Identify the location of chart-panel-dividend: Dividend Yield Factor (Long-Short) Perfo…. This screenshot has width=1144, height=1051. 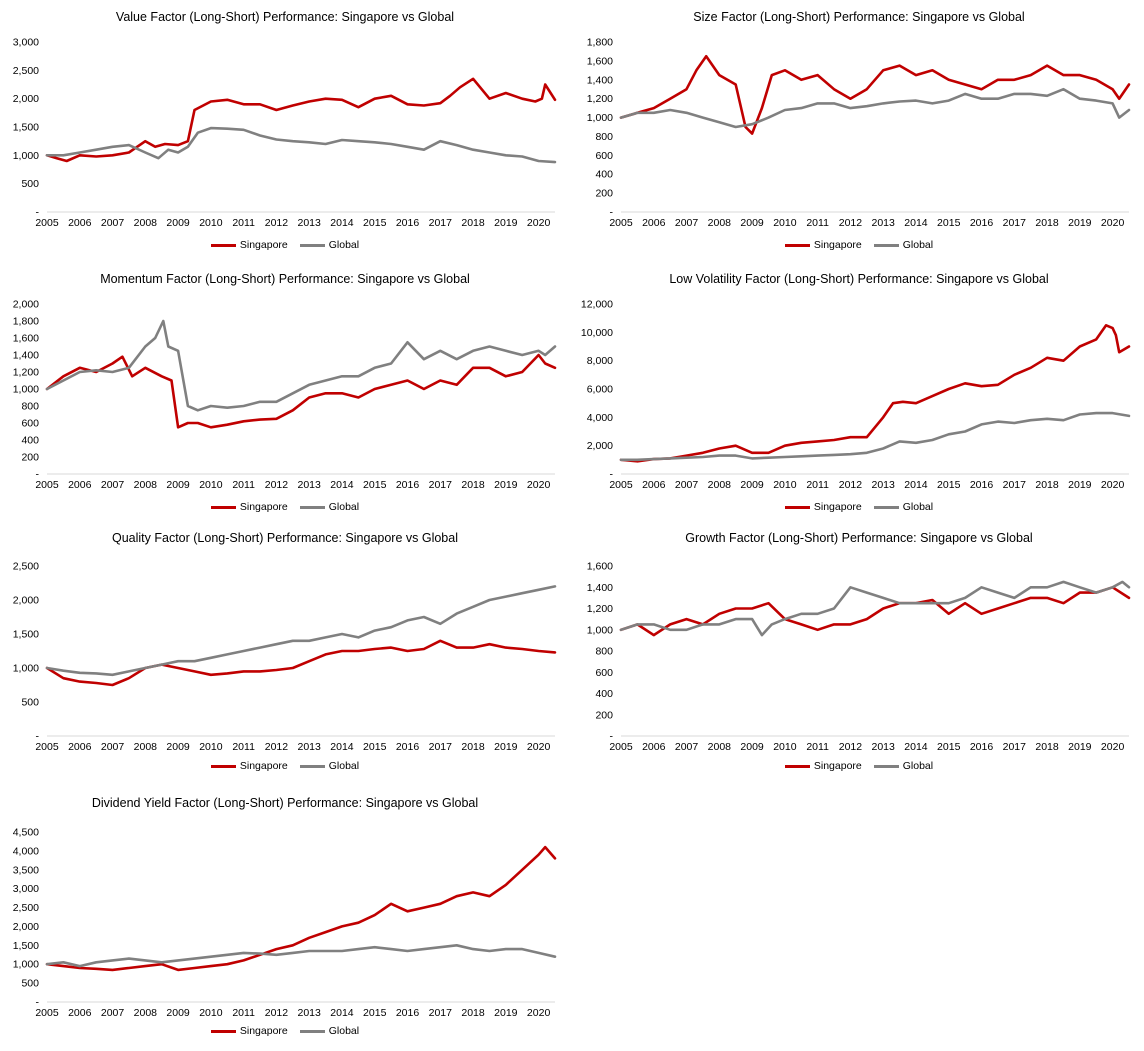
(285, 920).